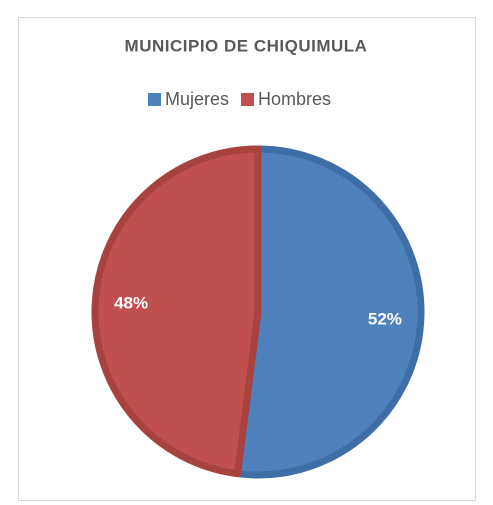  I want to click on data-label: 48%, so click(131, 303).